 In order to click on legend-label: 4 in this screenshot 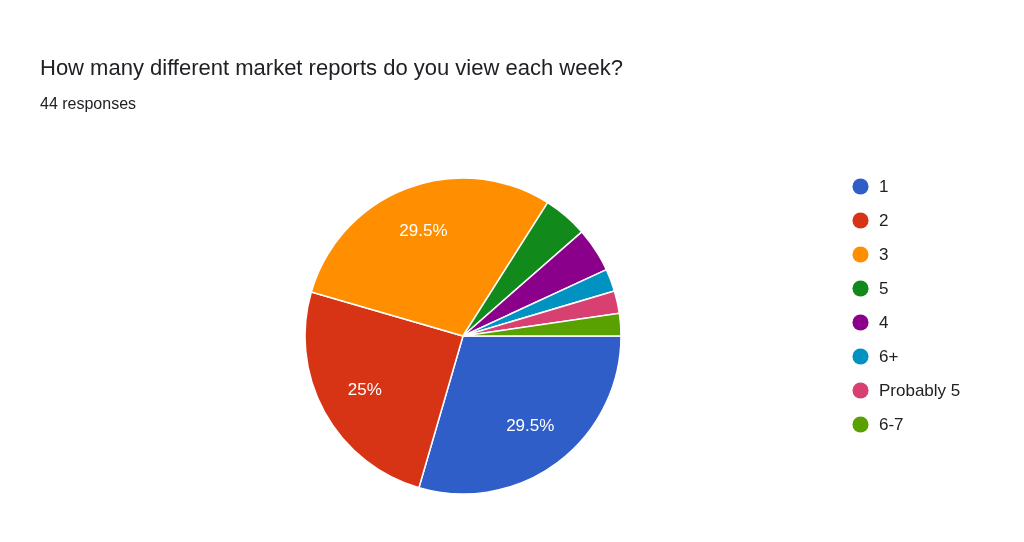, I will do `click(884, 322)`.